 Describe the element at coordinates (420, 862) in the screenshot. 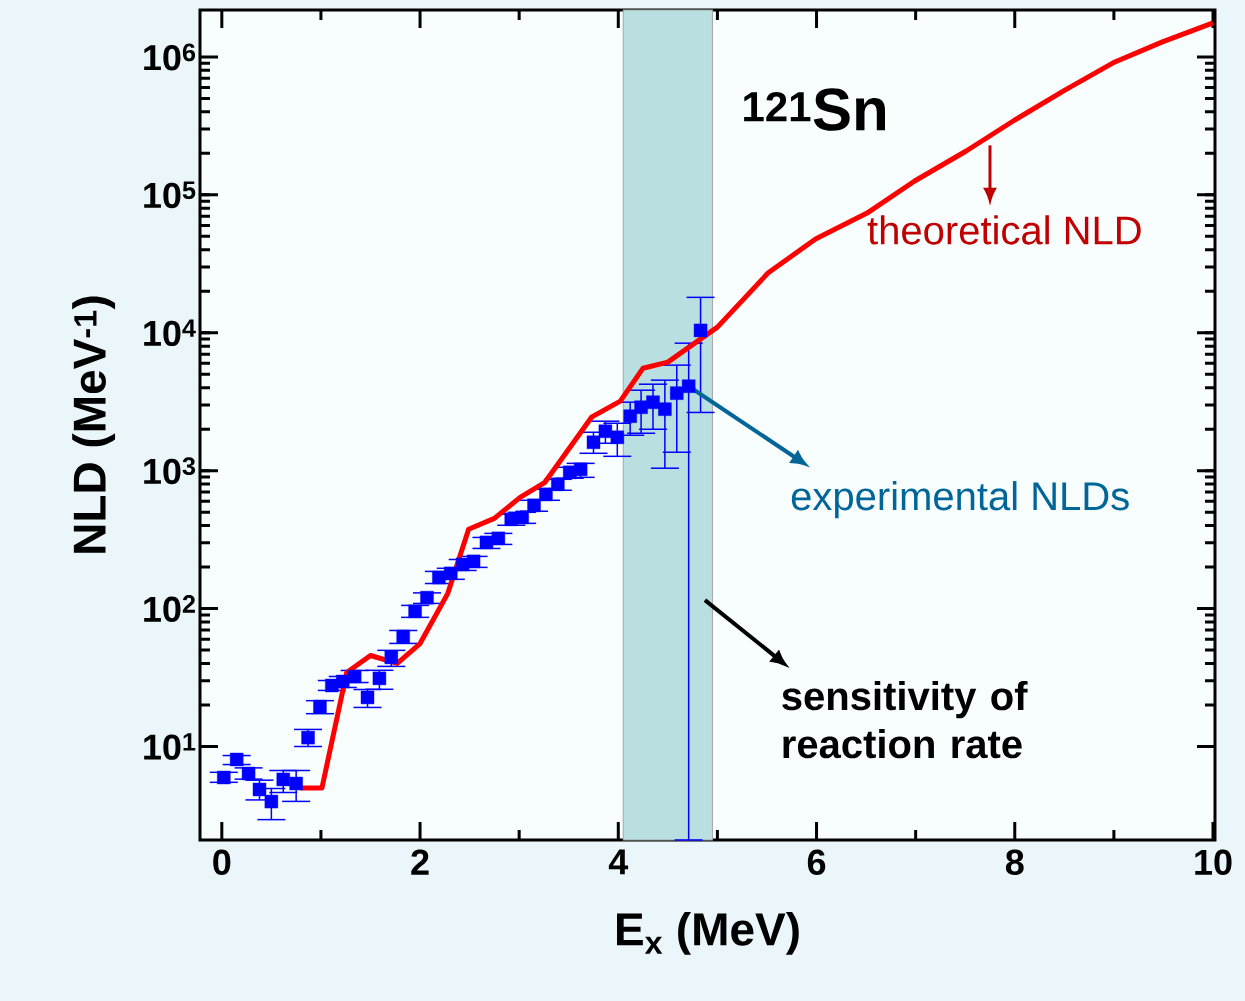

I see `x-tick-label: 2` at that location.